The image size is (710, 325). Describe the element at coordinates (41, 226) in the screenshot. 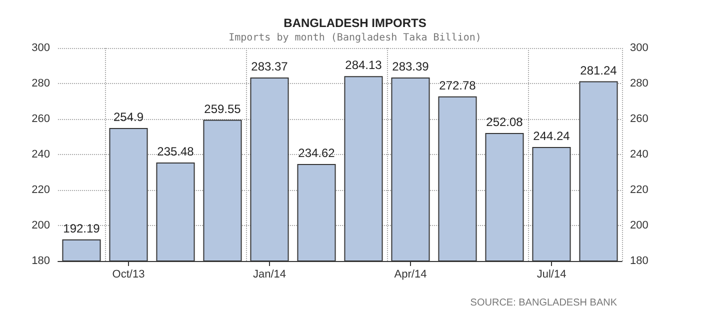

I see `y-tick-label: 200` at that location.